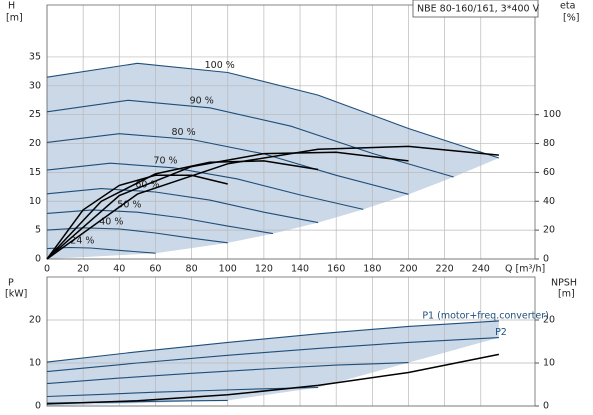  I want to click on x-tick-label: 180, so click(372, 269).